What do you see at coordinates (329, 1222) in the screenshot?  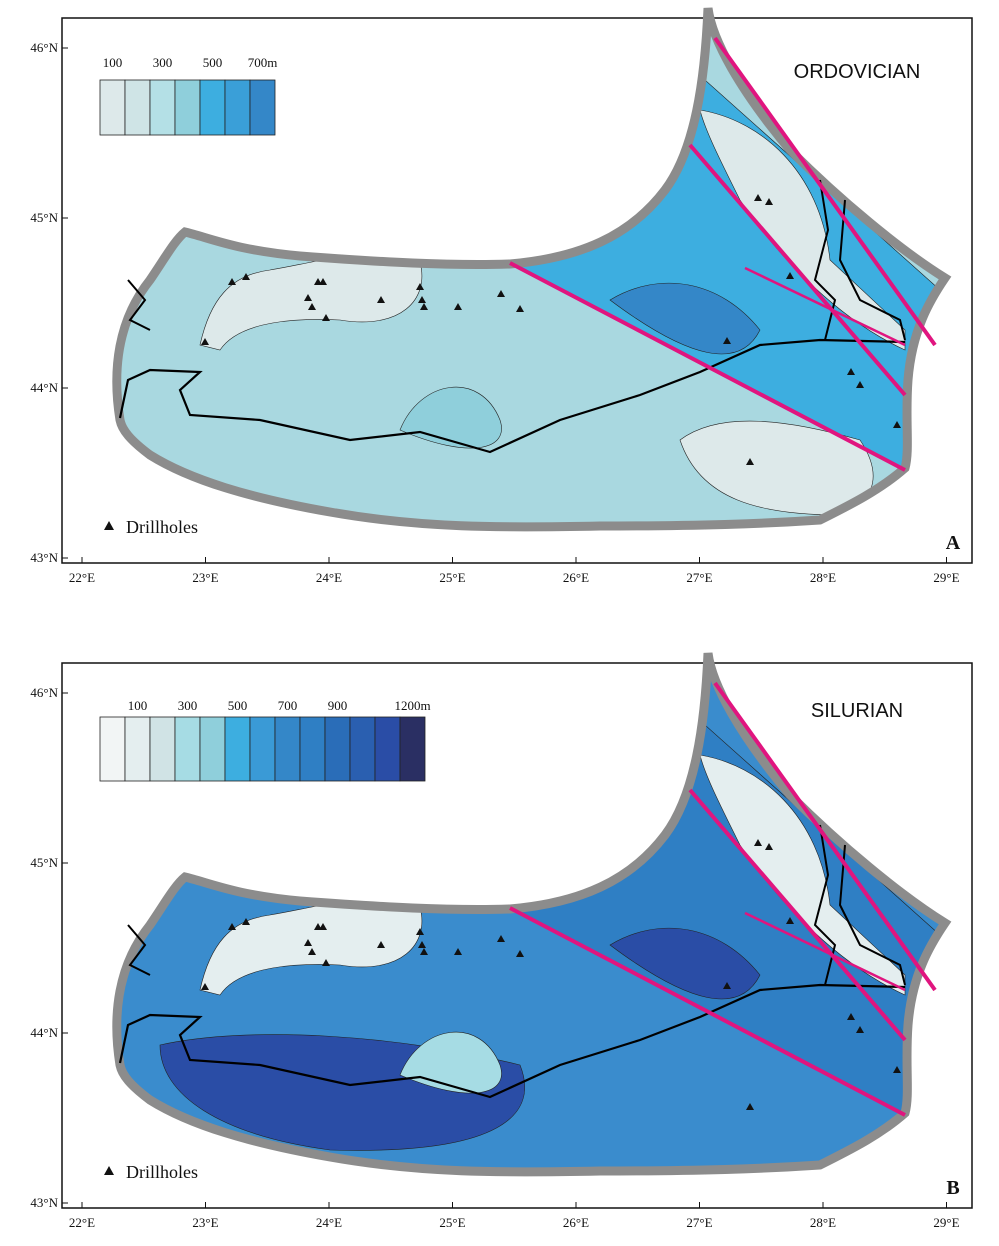 I see `lon-label: 24°E` at bounding box center [329, 1222].